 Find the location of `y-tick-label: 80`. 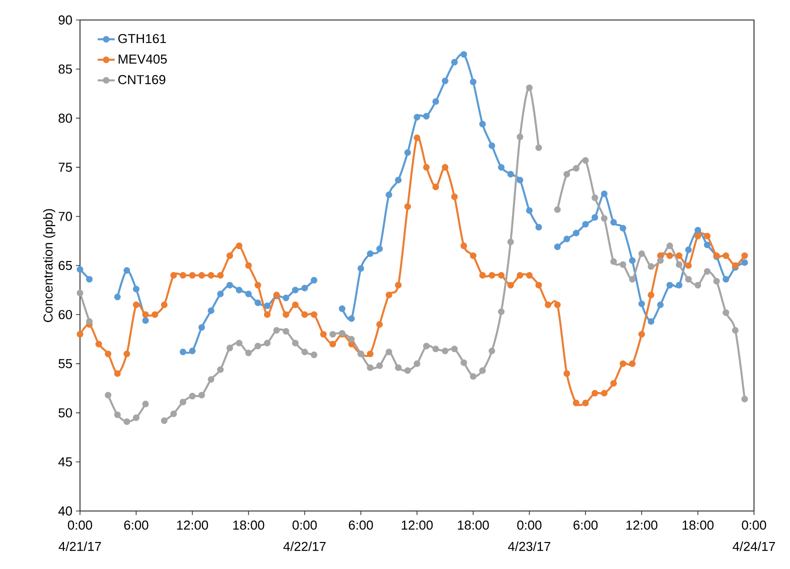

y-tick-label: 80 is located at coordinates (65, 118).